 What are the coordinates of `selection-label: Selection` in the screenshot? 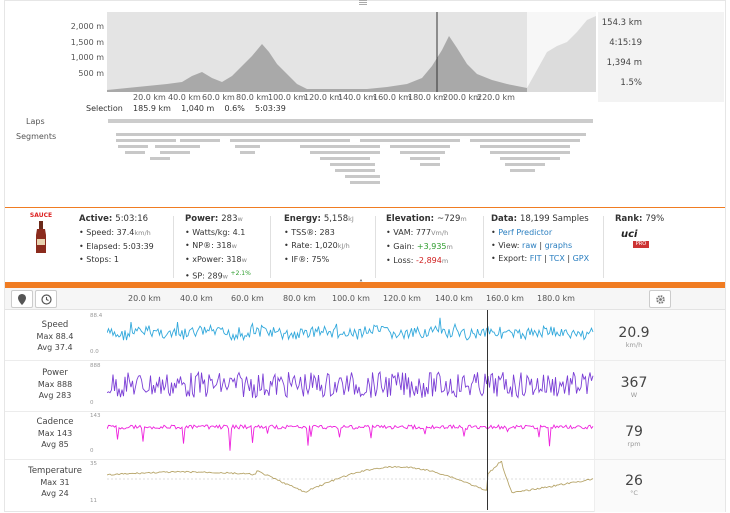 It's located at (104, 108).